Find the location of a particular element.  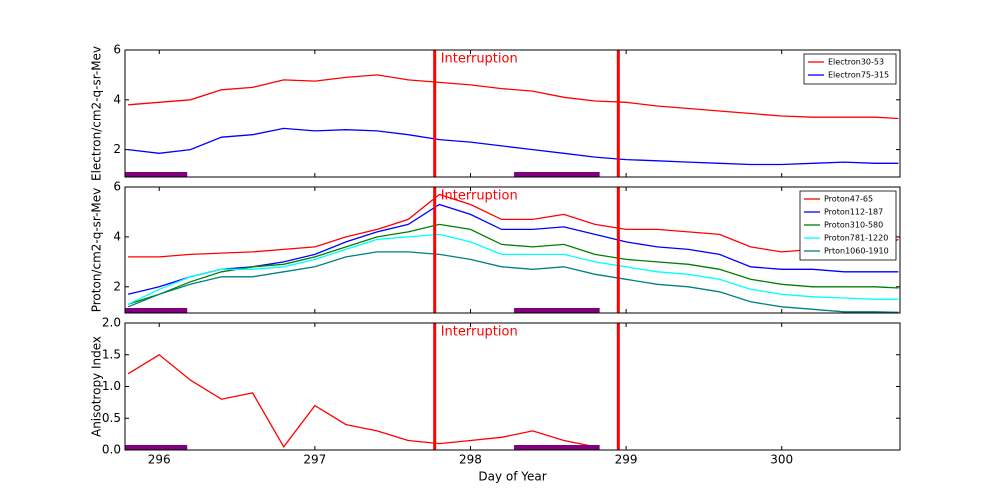

x-axis-label: Day of Year is located at coordinates (512, 477).